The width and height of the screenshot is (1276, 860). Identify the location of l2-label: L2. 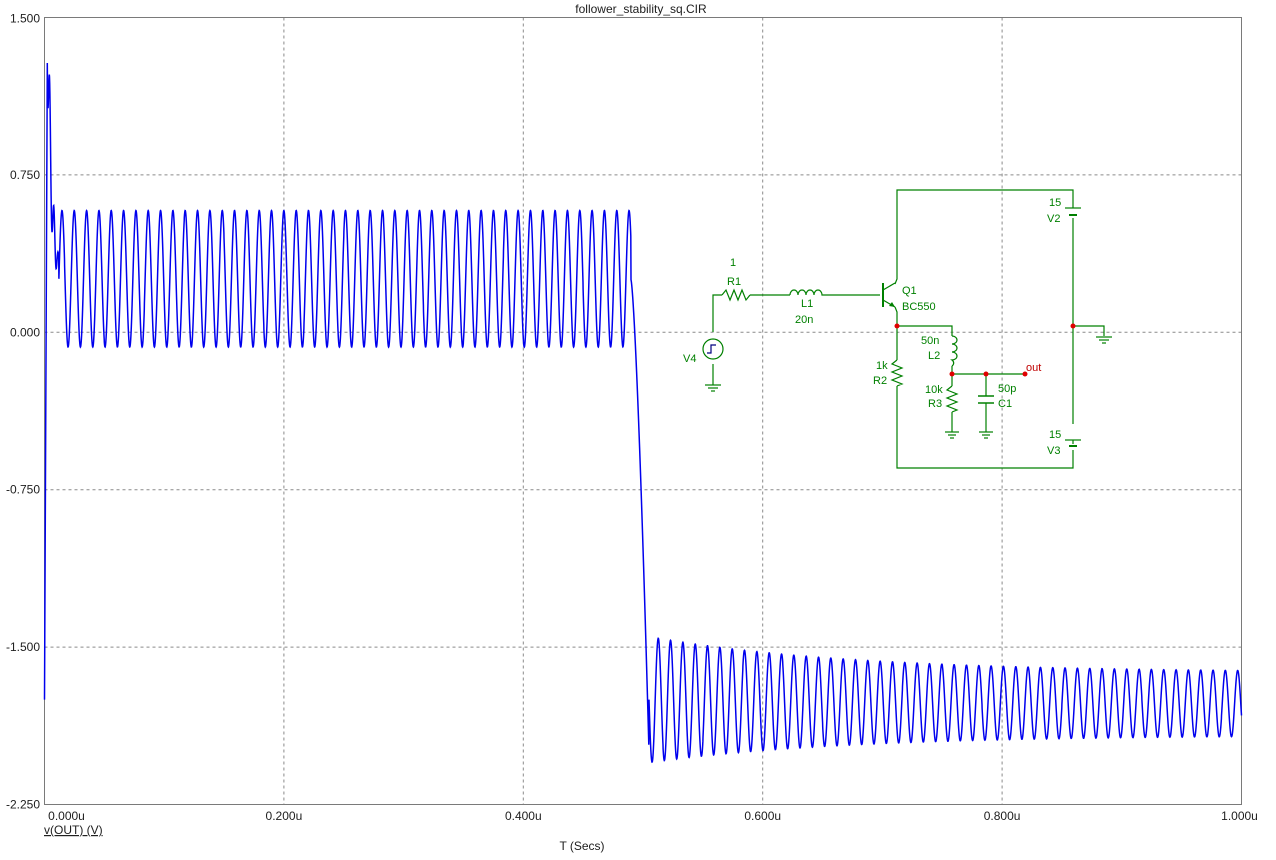
(934, 356).